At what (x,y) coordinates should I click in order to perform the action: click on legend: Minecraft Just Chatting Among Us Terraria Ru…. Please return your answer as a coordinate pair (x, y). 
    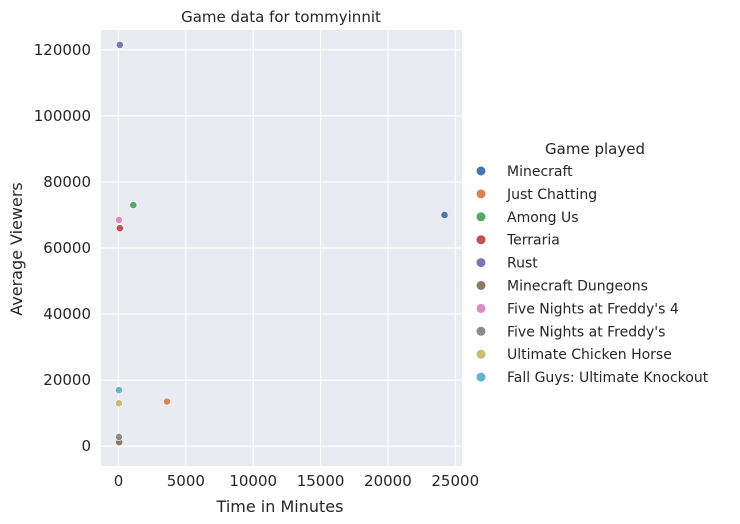
    Looking at the image, I should click on (592, 275).